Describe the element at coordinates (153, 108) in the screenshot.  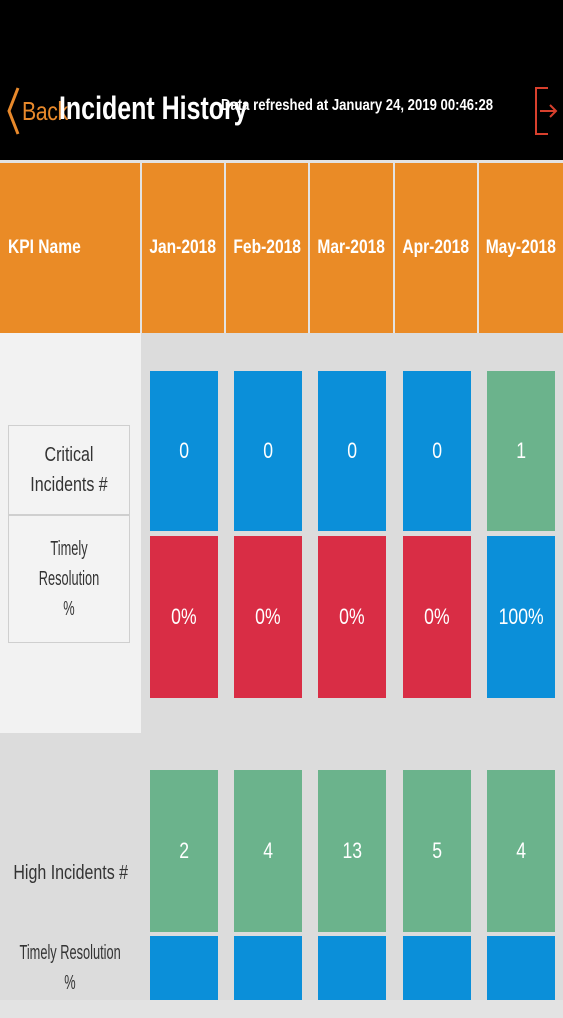
I see `page-title: Incident History` at that location.